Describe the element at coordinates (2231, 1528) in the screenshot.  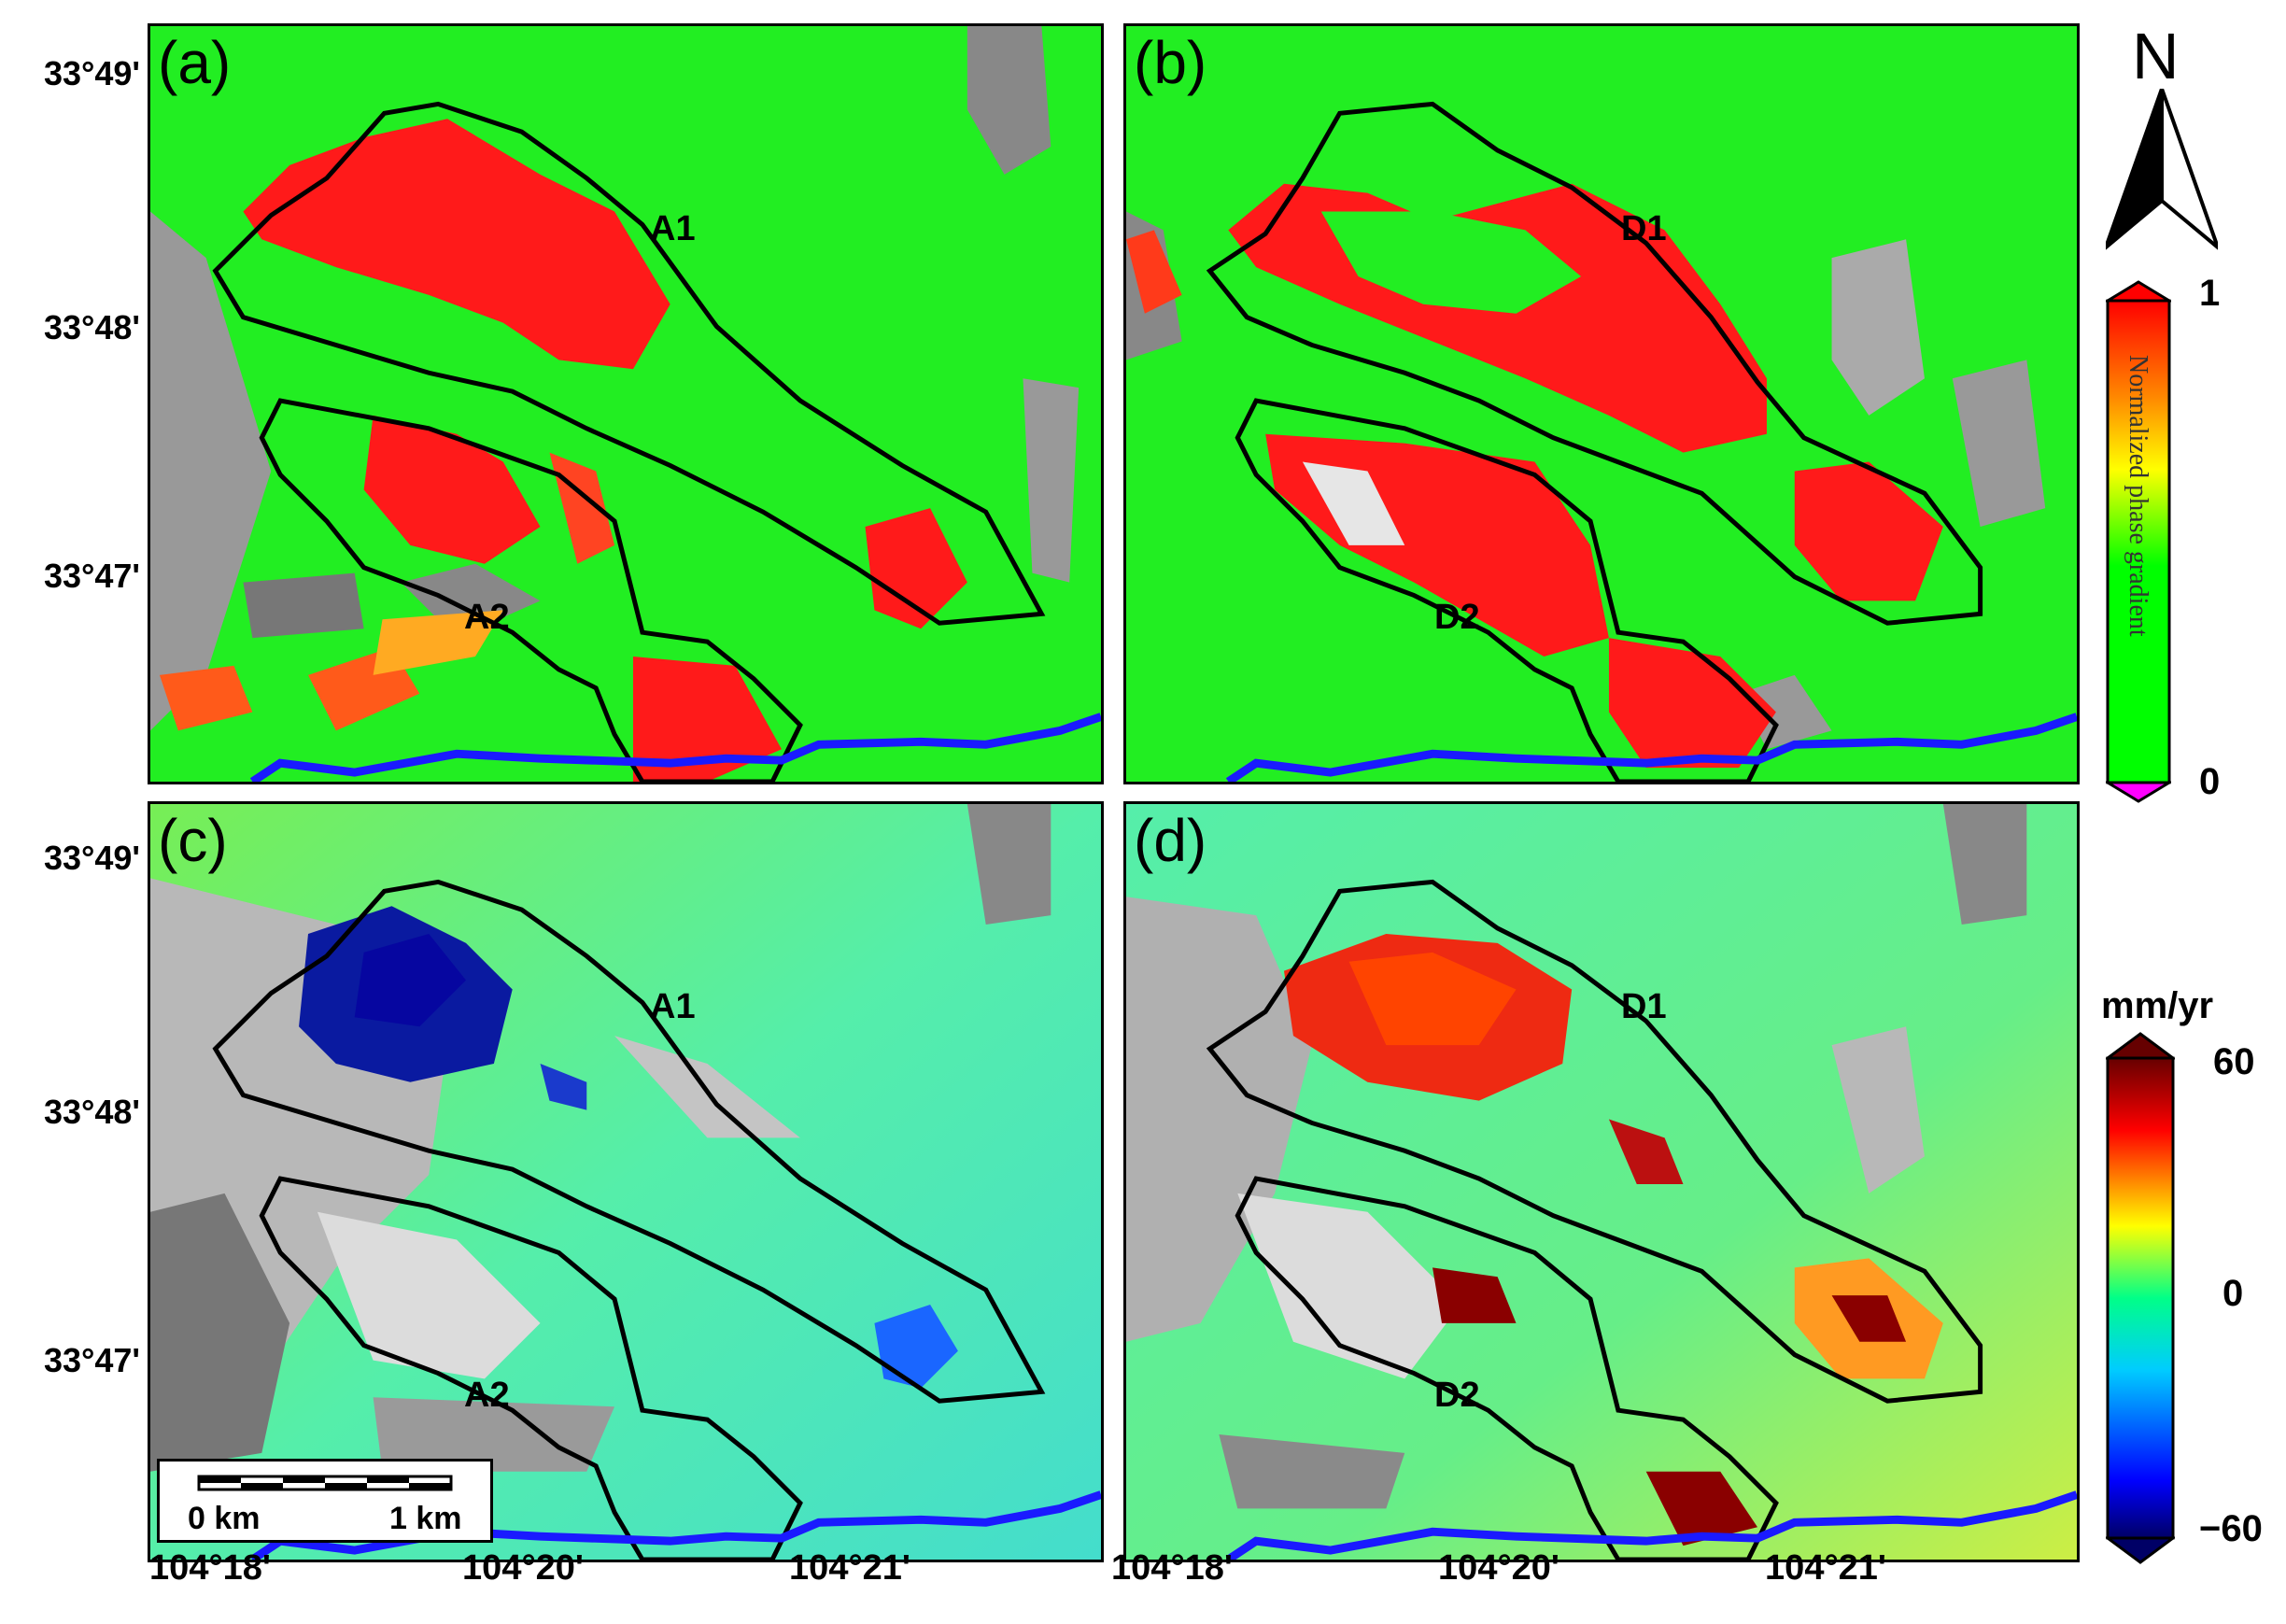
I see `colorbar-velocity-min: −60` at that location.